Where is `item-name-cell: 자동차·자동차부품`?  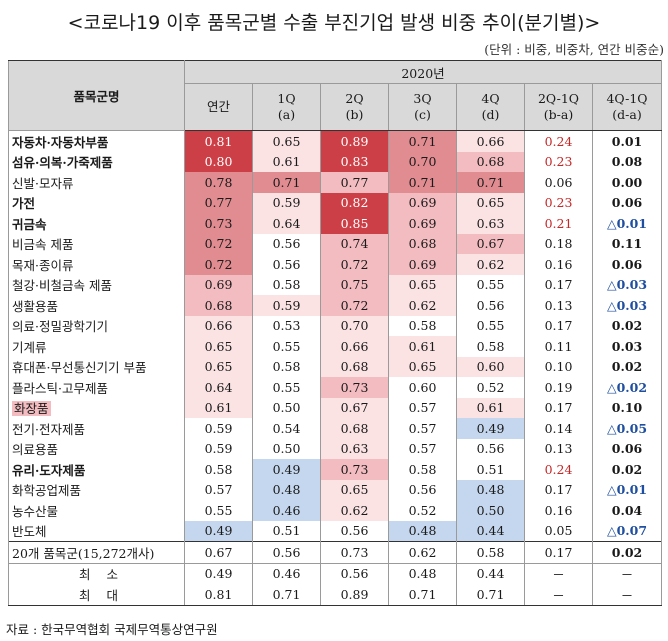 item-name-cell: 자동차·자동차부품 is located at coordinates (96, 141).